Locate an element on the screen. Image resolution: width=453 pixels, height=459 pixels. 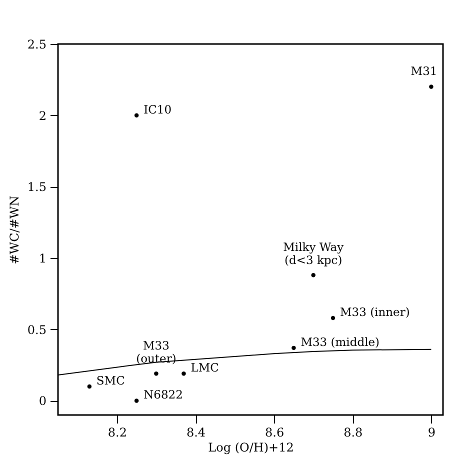
y-tick-label: 2 is located at coordinates (42, 115).